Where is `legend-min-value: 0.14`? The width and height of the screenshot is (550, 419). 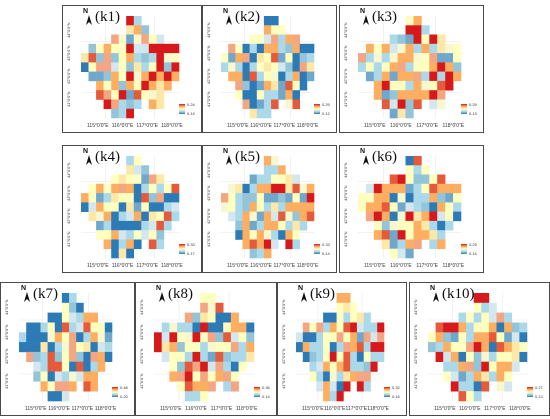
legend-min-value: 0.14 is located at coordinates (266, 396).